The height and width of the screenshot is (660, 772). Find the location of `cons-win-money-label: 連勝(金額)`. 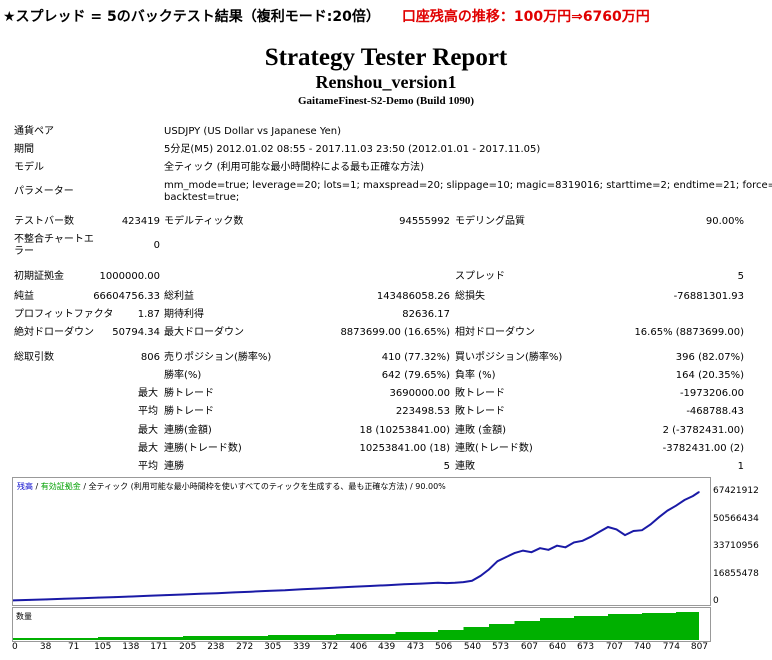

cons-win-money-label: 連勝(金額) is located at coordinates (188, 430).